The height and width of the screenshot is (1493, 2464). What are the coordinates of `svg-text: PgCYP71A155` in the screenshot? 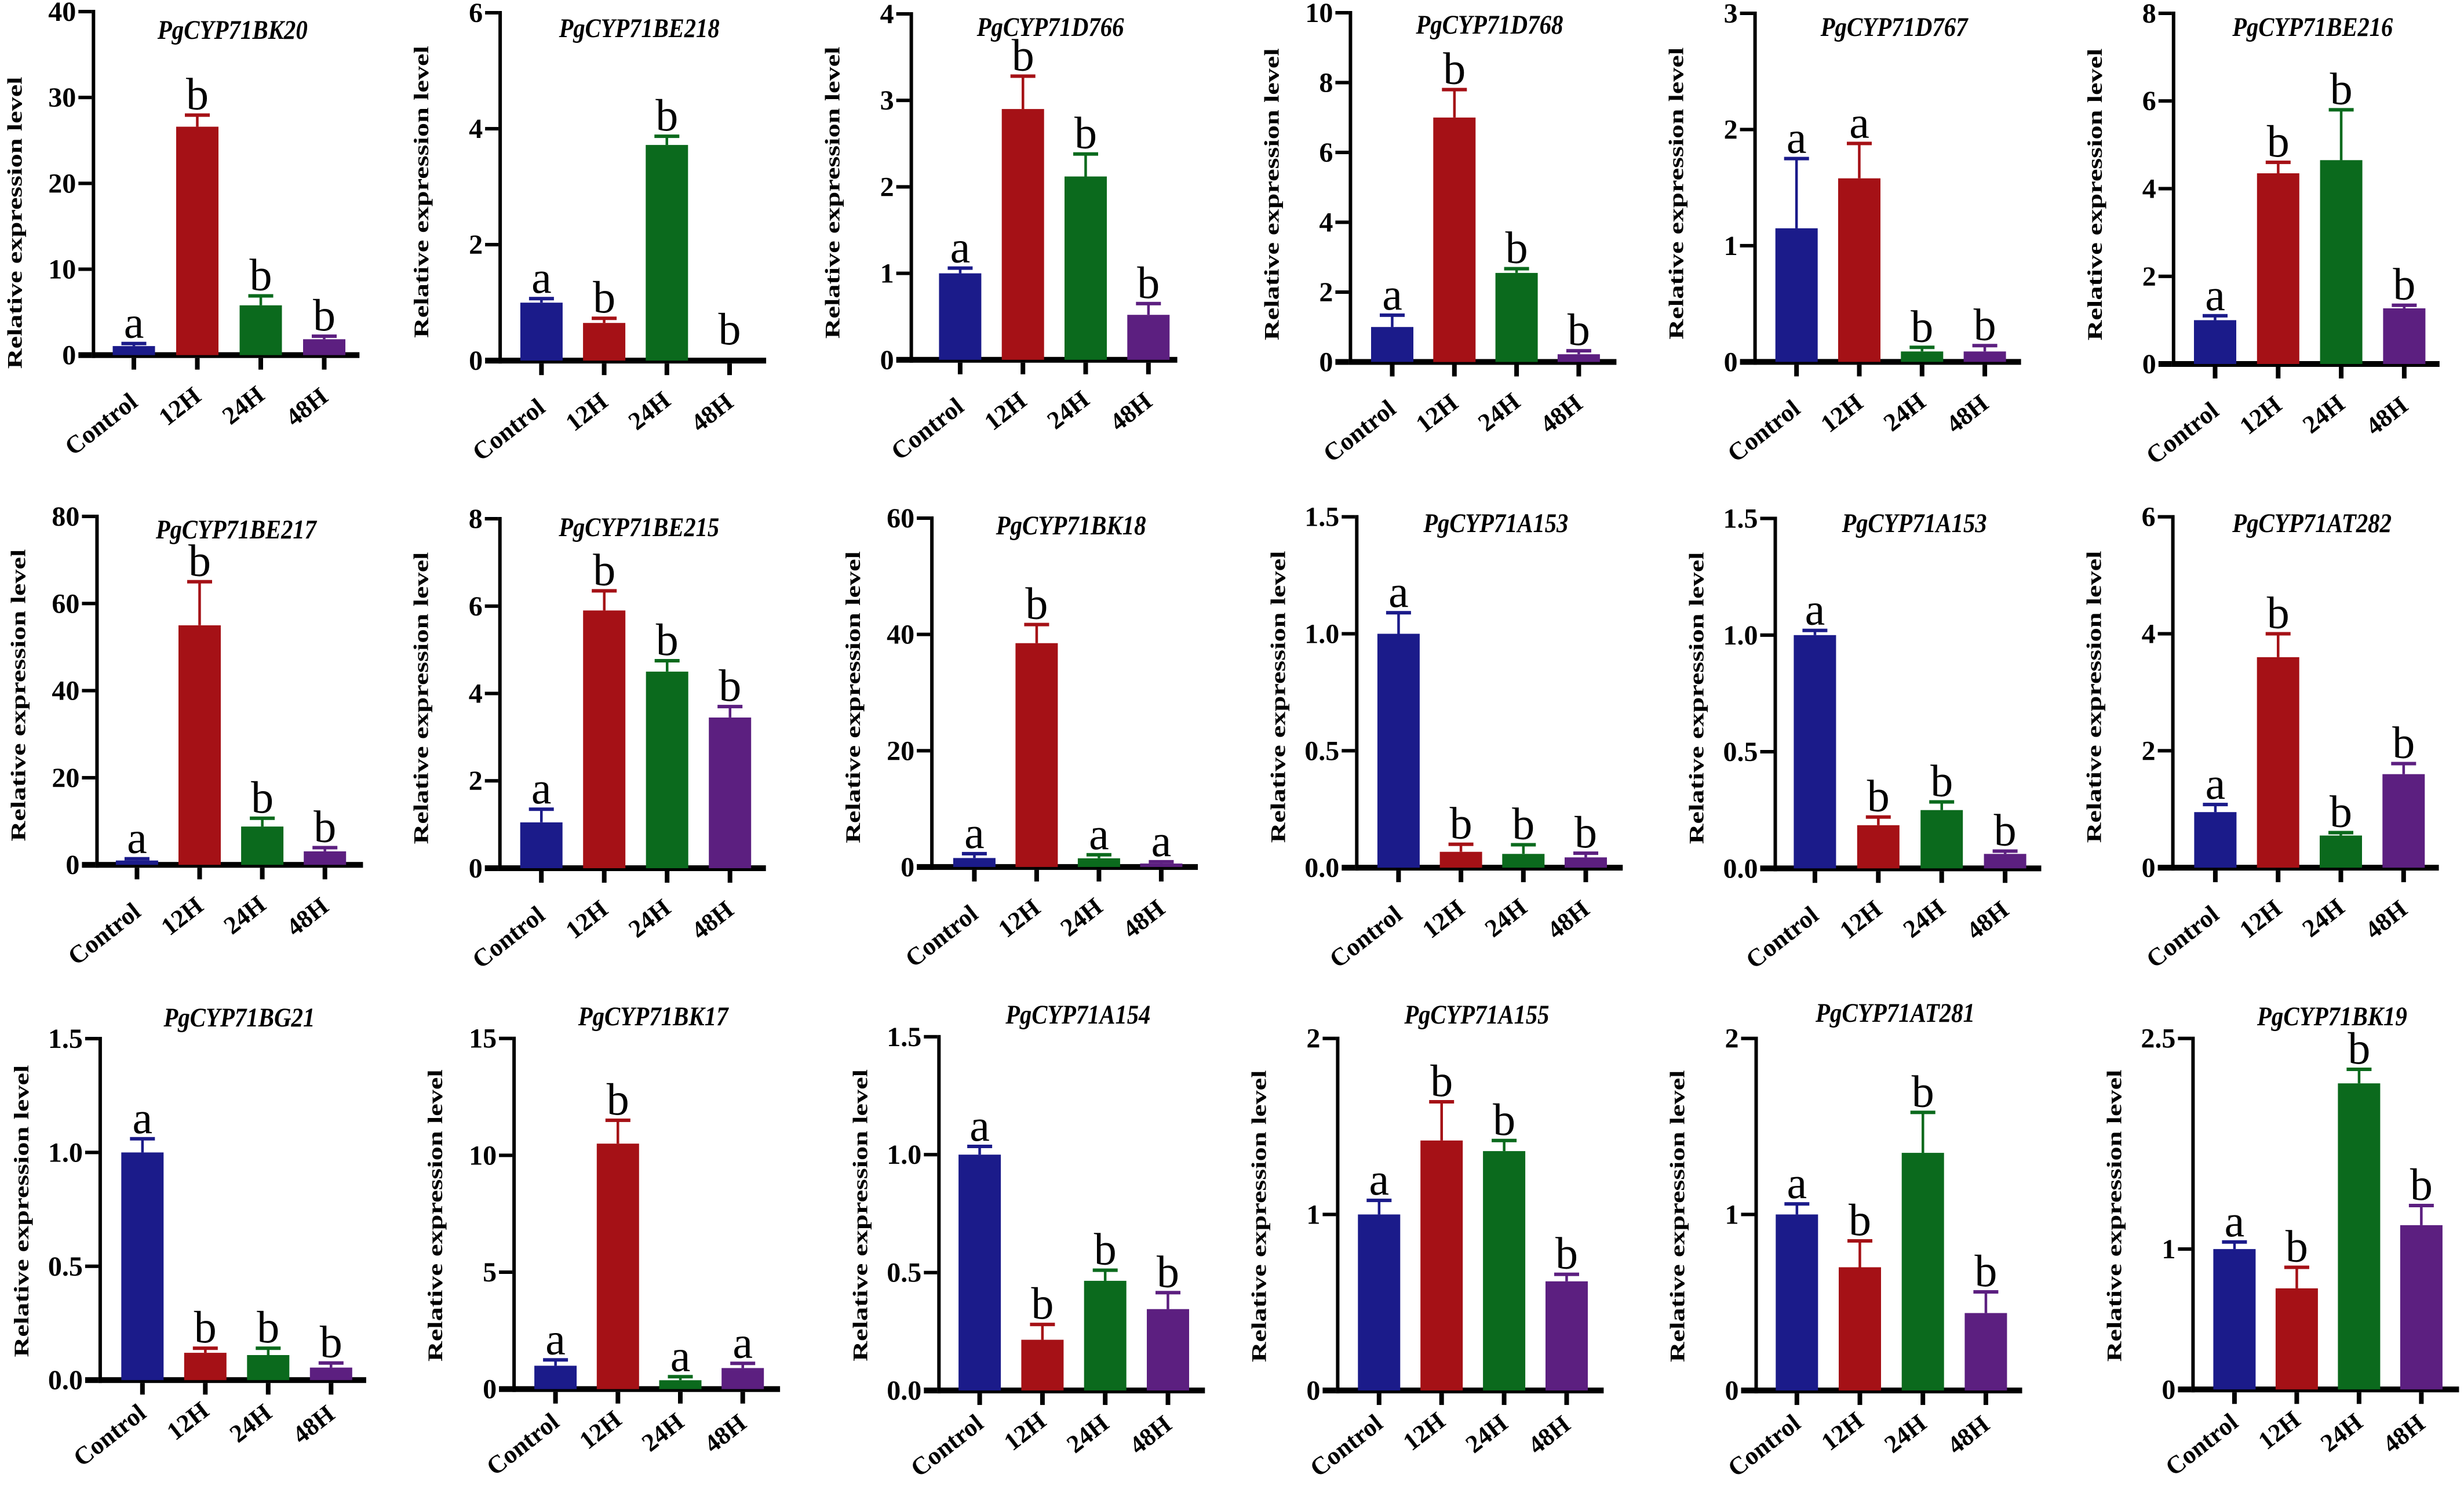 It's located at (1477, 1015).